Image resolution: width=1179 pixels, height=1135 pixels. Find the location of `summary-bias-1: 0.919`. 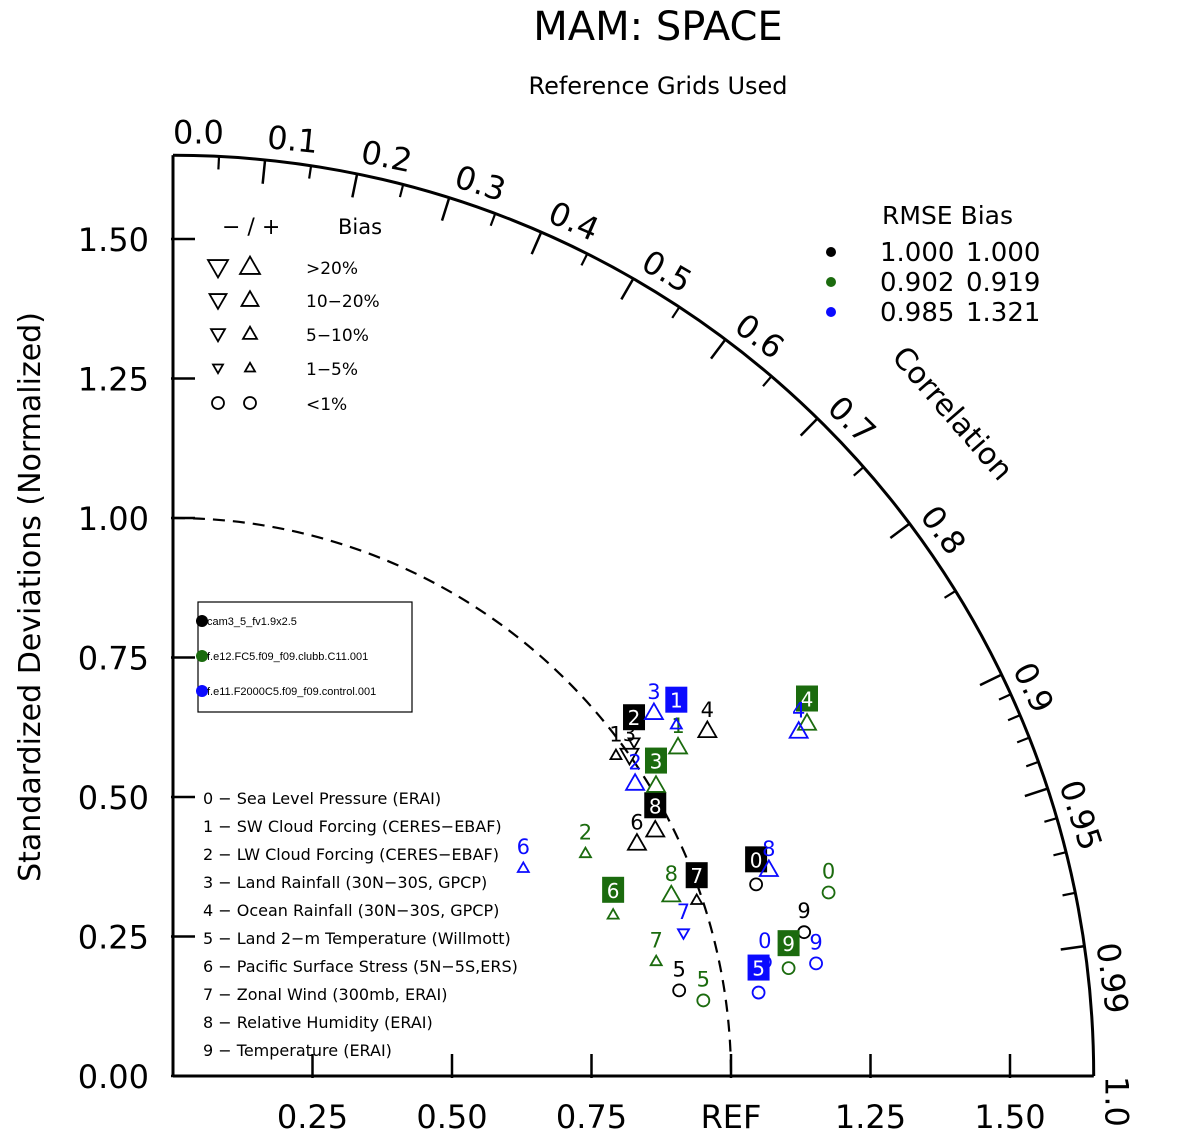

summary-bias-1: 0.919 is located at coordinates (1003, 283).